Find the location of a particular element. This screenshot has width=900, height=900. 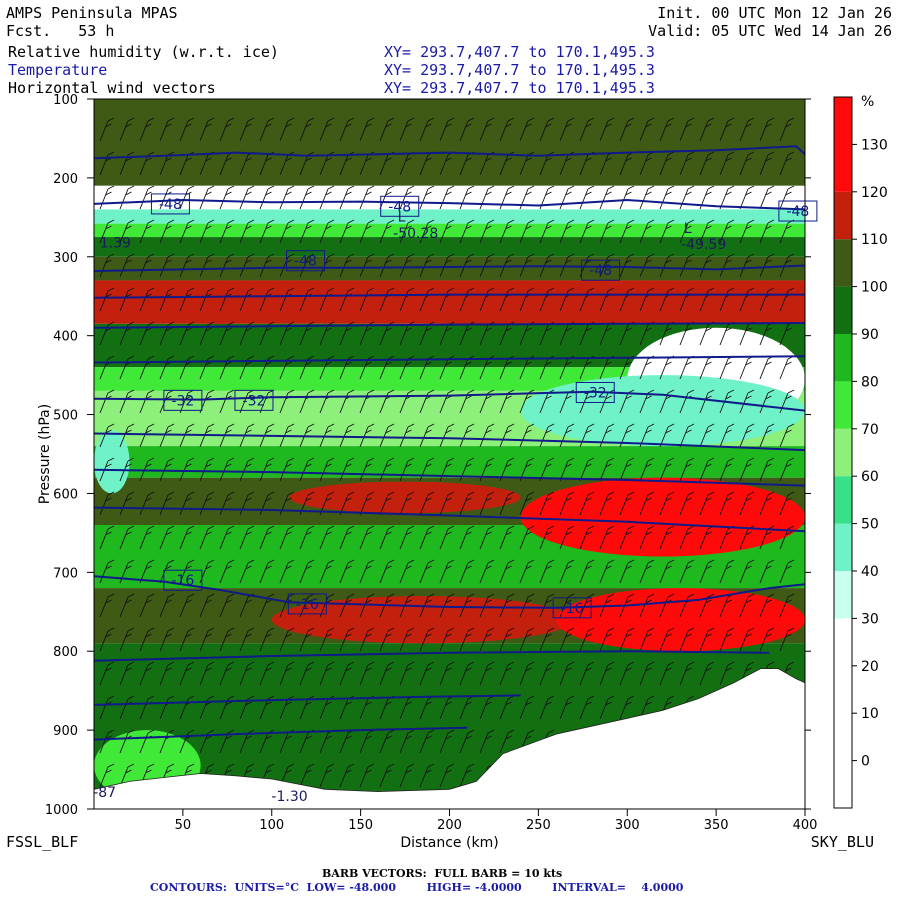

x-tick-label: 250 is located at coordinates (538, 825).